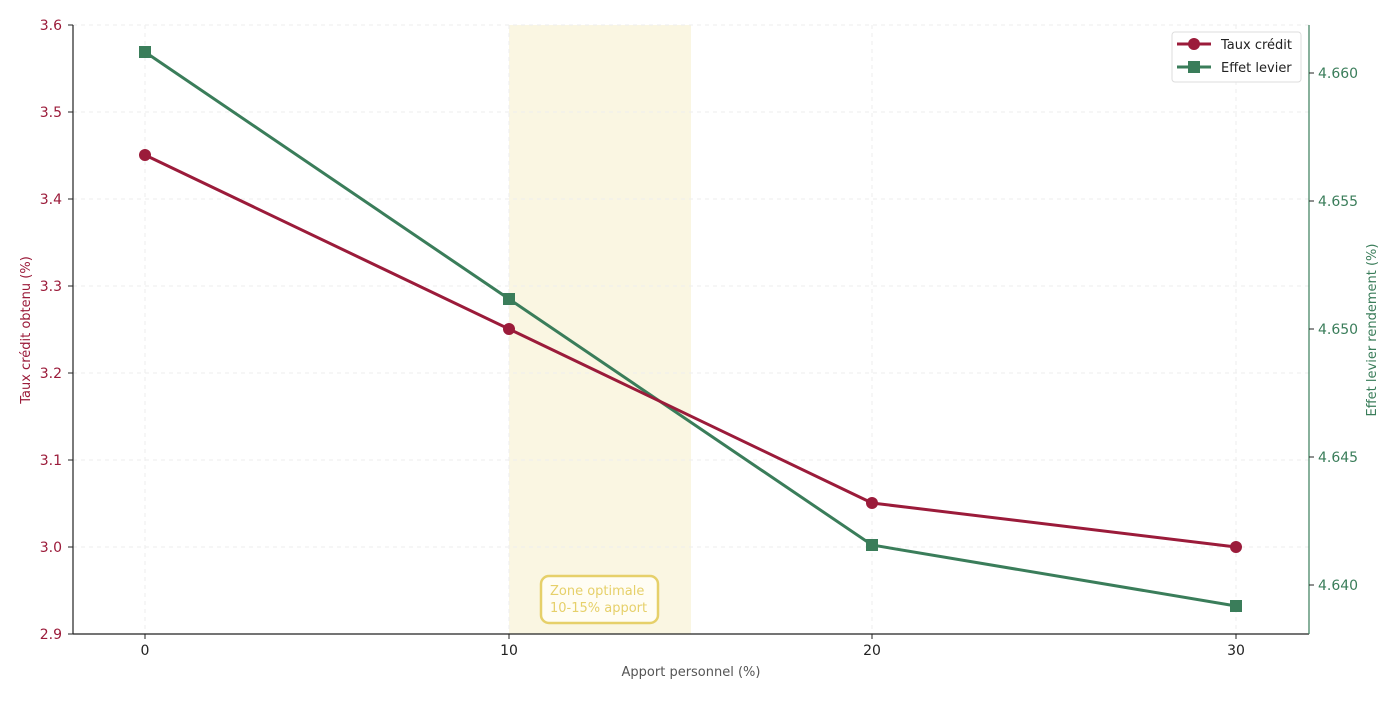 The width and height of the screenshot is (1400, 704). Describe the element at coordinates (691, 672) in the screenshot. I see `x-axis-label: Apport personnel (%)` at that location.